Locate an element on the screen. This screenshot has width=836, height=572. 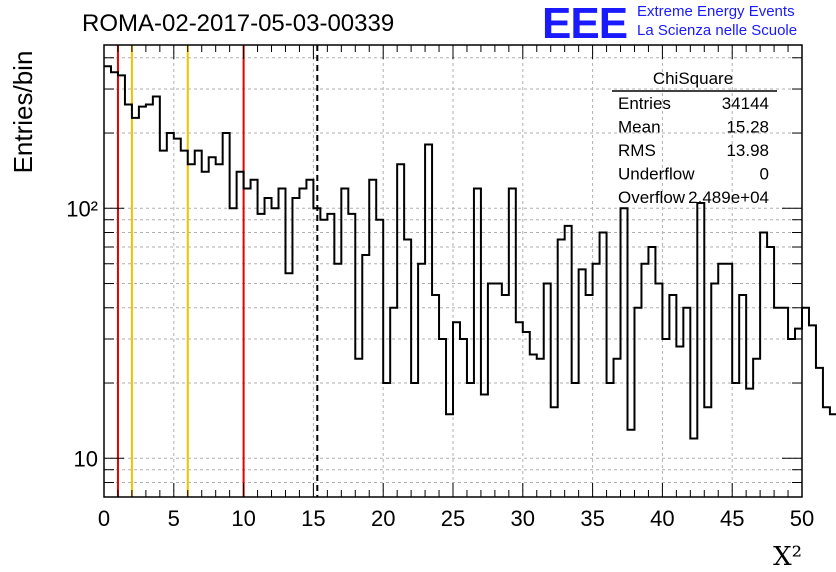
stats-label: RMS is located at coordinates (637, 150).